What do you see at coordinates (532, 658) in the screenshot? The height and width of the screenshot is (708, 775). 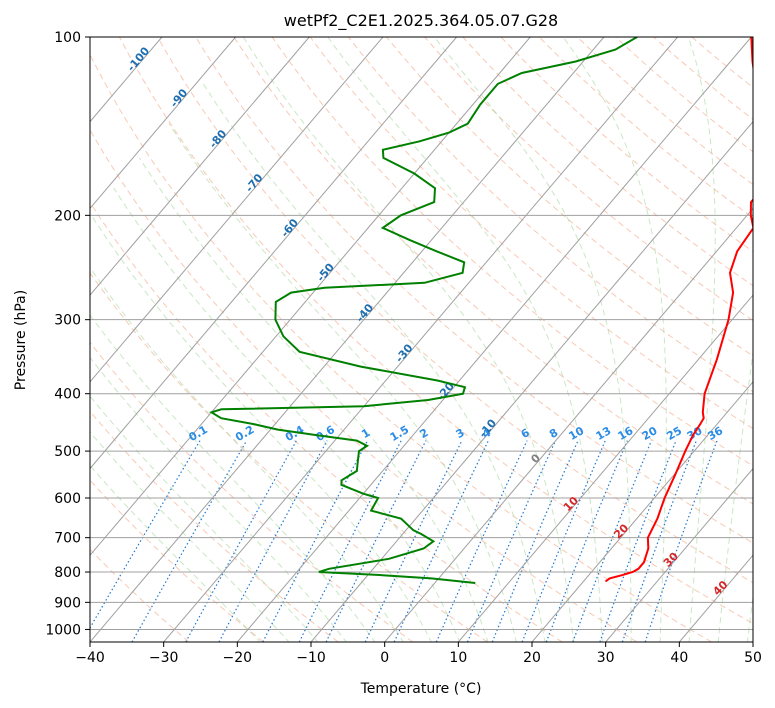 I see `x-tick-label: 20` at bounding box center [532, 658].